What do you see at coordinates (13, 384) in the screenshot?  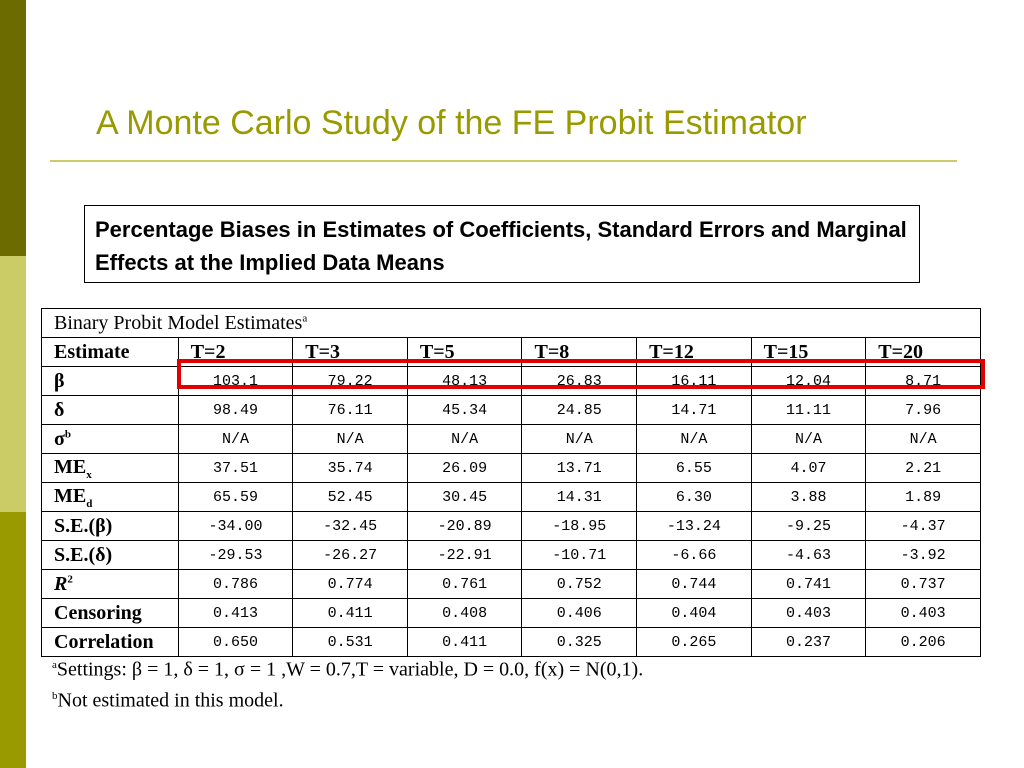 I see `left-bar-light` at bounding box center [13, 384].